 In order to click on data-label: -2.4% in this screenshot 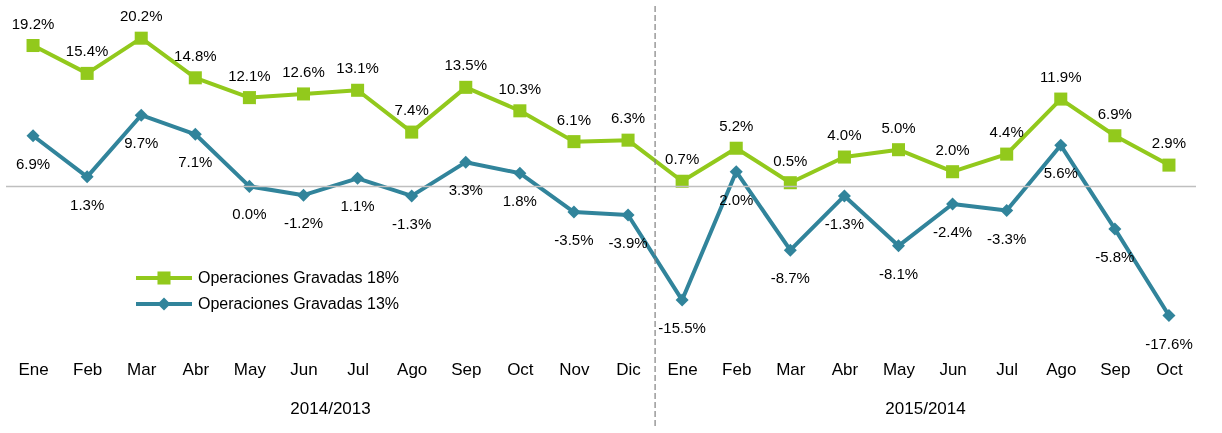, I will do `click(953, 231)`.